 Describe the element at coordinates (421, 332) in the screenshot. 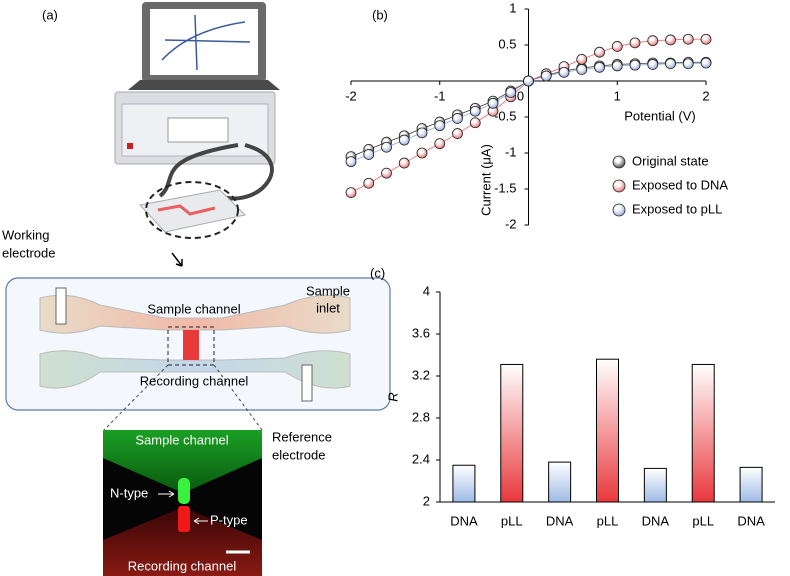

I see `y-tick-label: 3.6` at that location.